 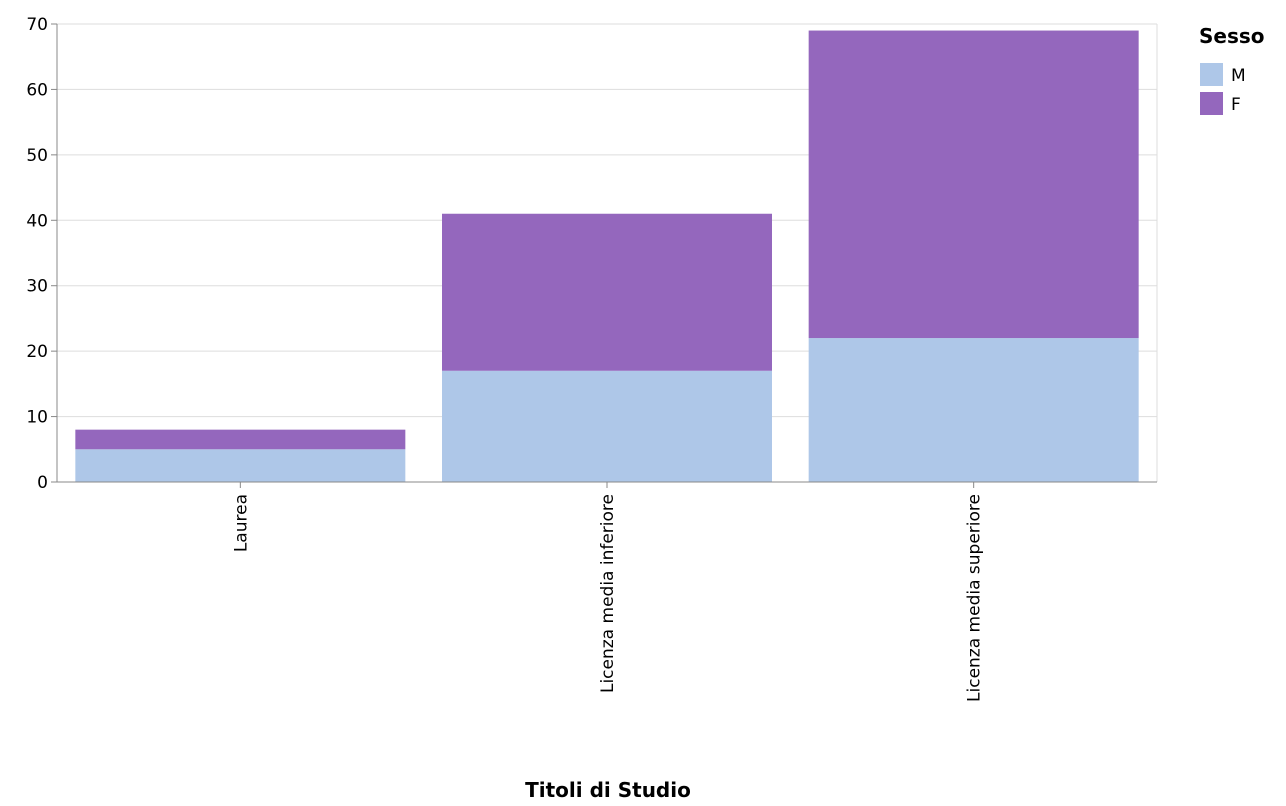 I want to click on legend-swatch-M, so click(x=1211, y=74).